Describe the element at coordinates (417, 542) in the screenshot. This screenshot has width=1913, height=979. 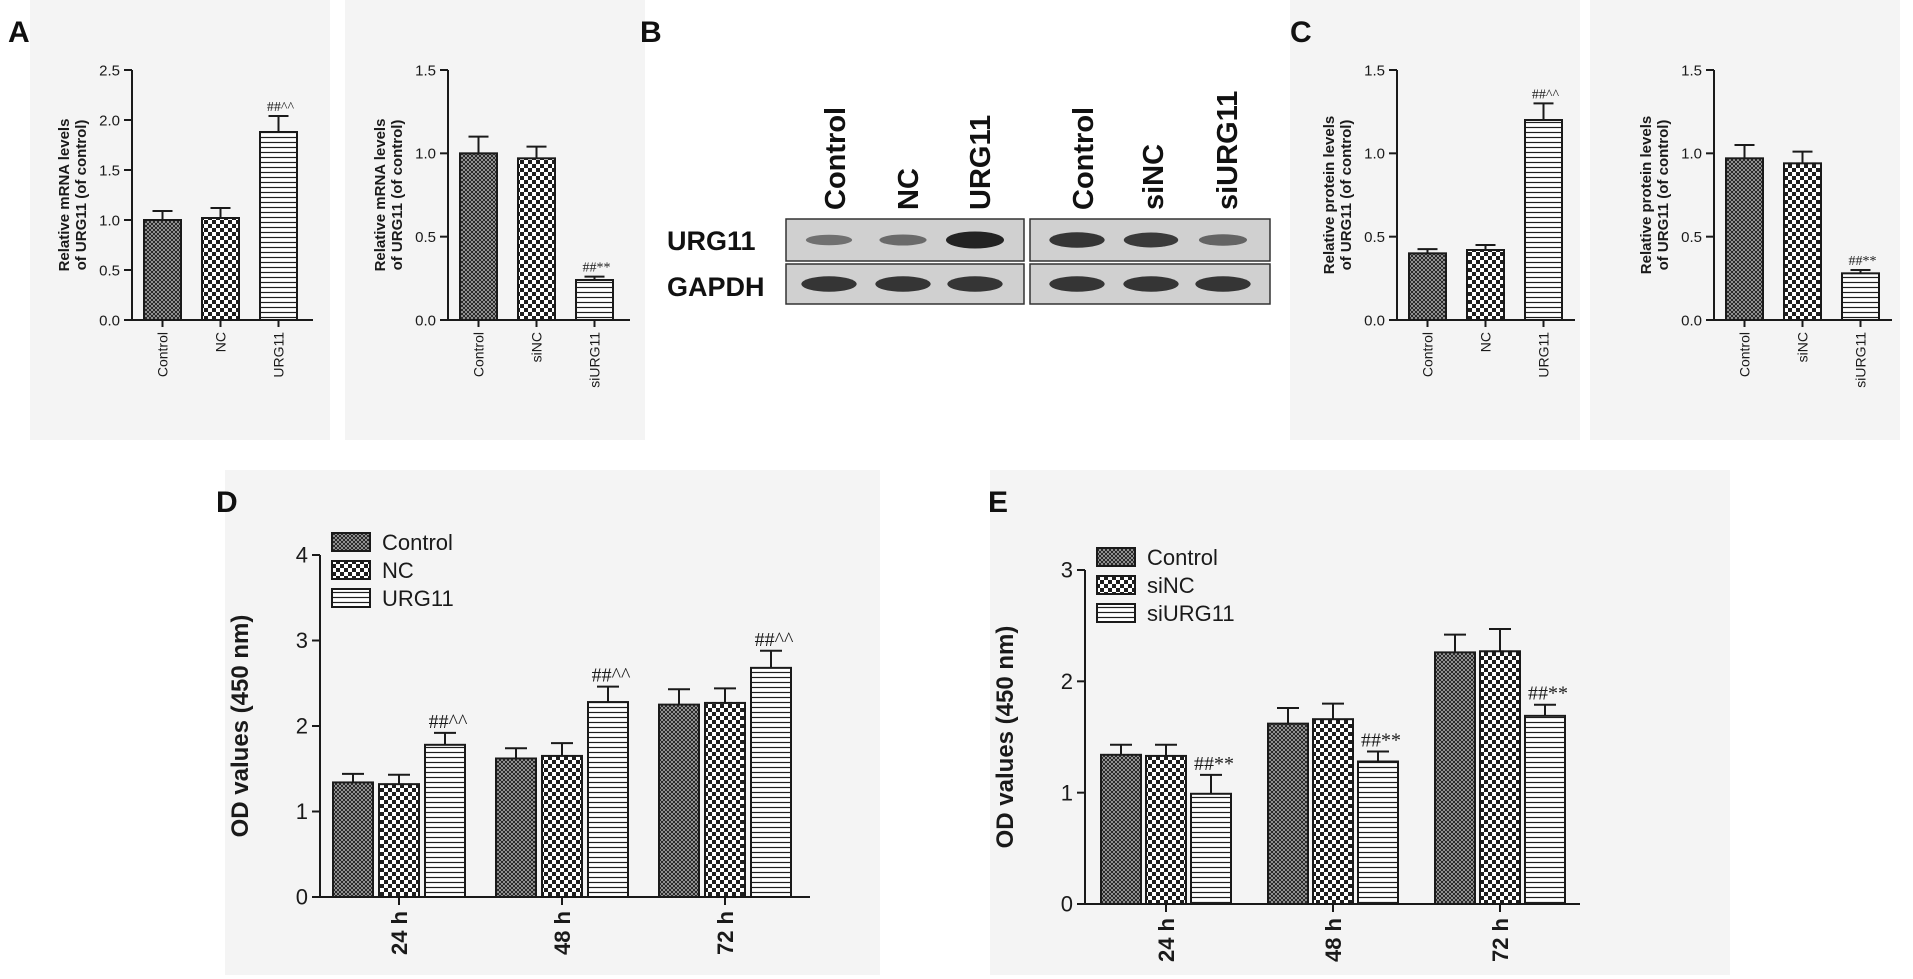
I see `legend-label: Control` at that location.